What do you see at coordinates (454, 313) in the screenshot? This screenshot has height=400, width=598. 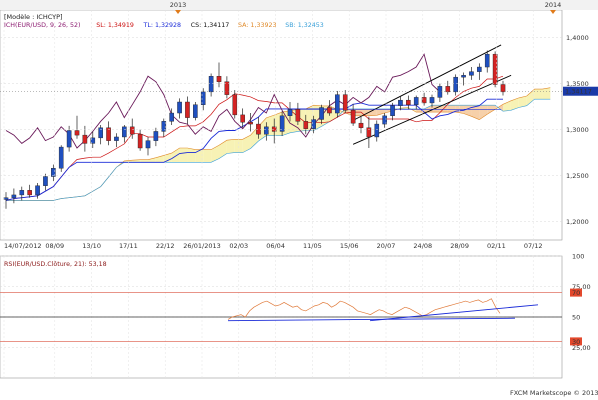 I see `rsi-trendline-rising` at bounding box center [454, 313].